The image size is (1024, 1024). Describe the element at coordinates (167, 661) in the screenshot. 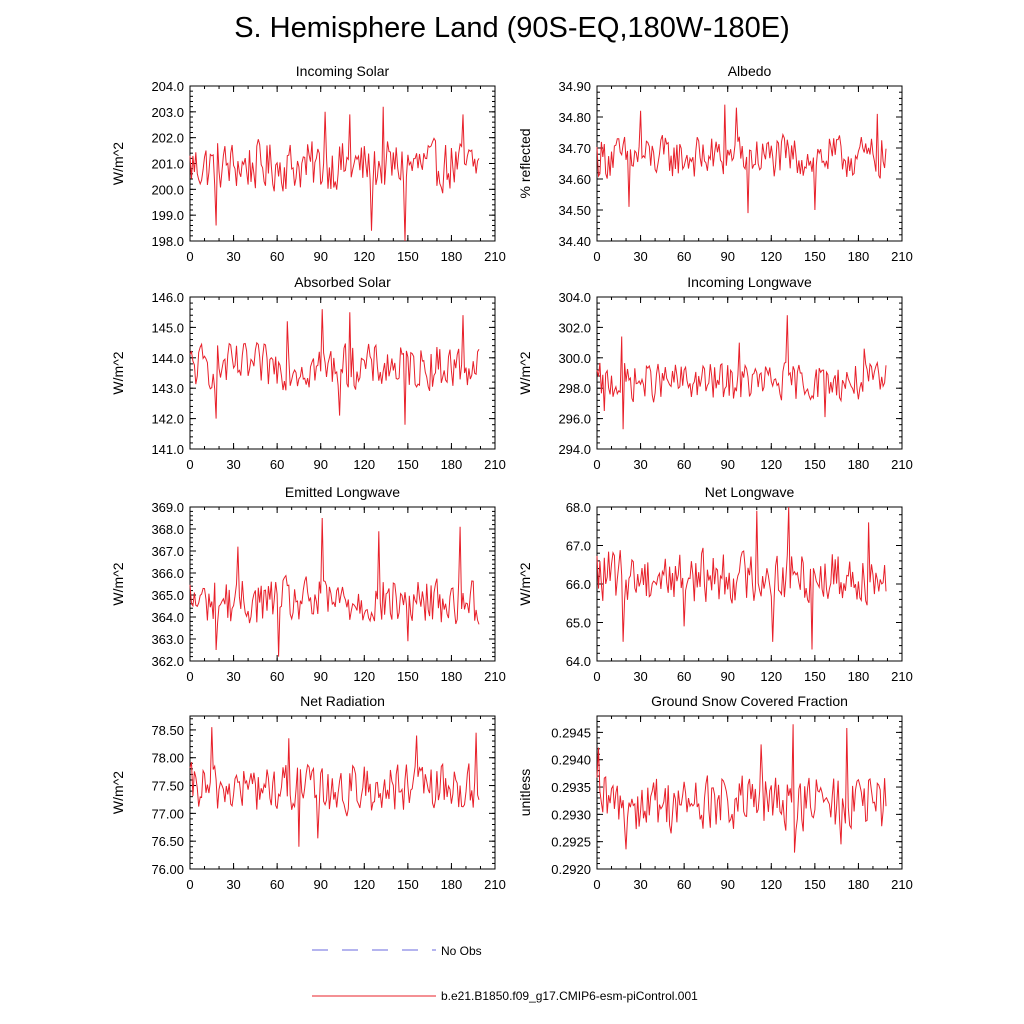

I see `y-tick-label: 362.0` at that location.